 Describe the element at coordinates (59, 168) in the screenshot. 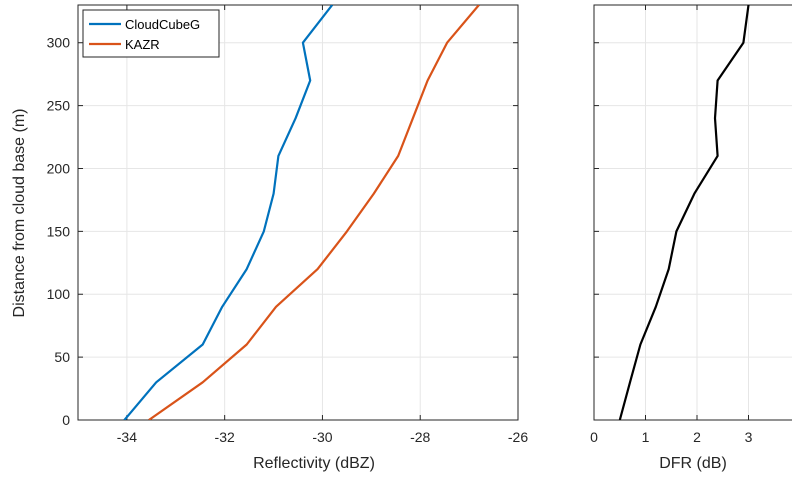

I see `distance-y-tick-label: 200` at that location.